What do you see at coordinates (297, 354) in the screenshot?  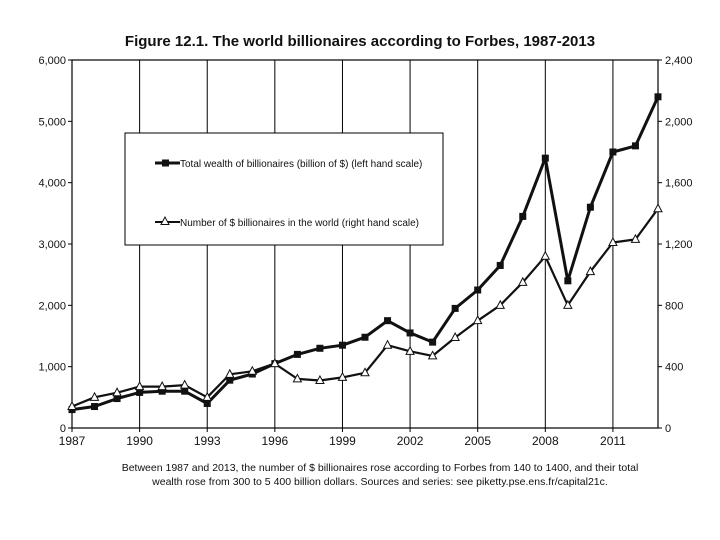 I see `wealth-point-1997` at bounding box center [297, 354].